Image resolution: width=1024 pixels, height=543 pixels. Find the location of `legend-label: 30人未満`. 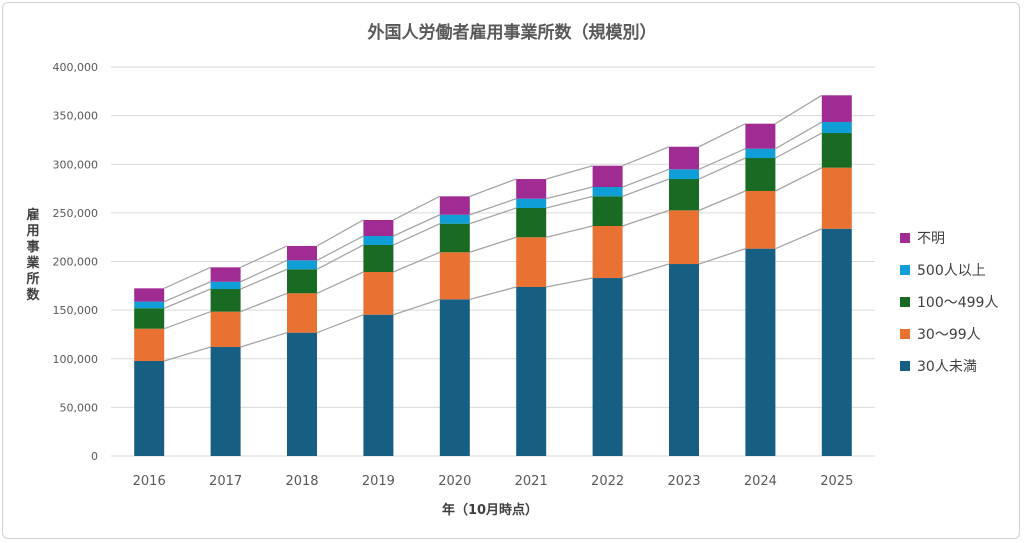

legend-label: 30人未満 is located at coordinates (947, 367).